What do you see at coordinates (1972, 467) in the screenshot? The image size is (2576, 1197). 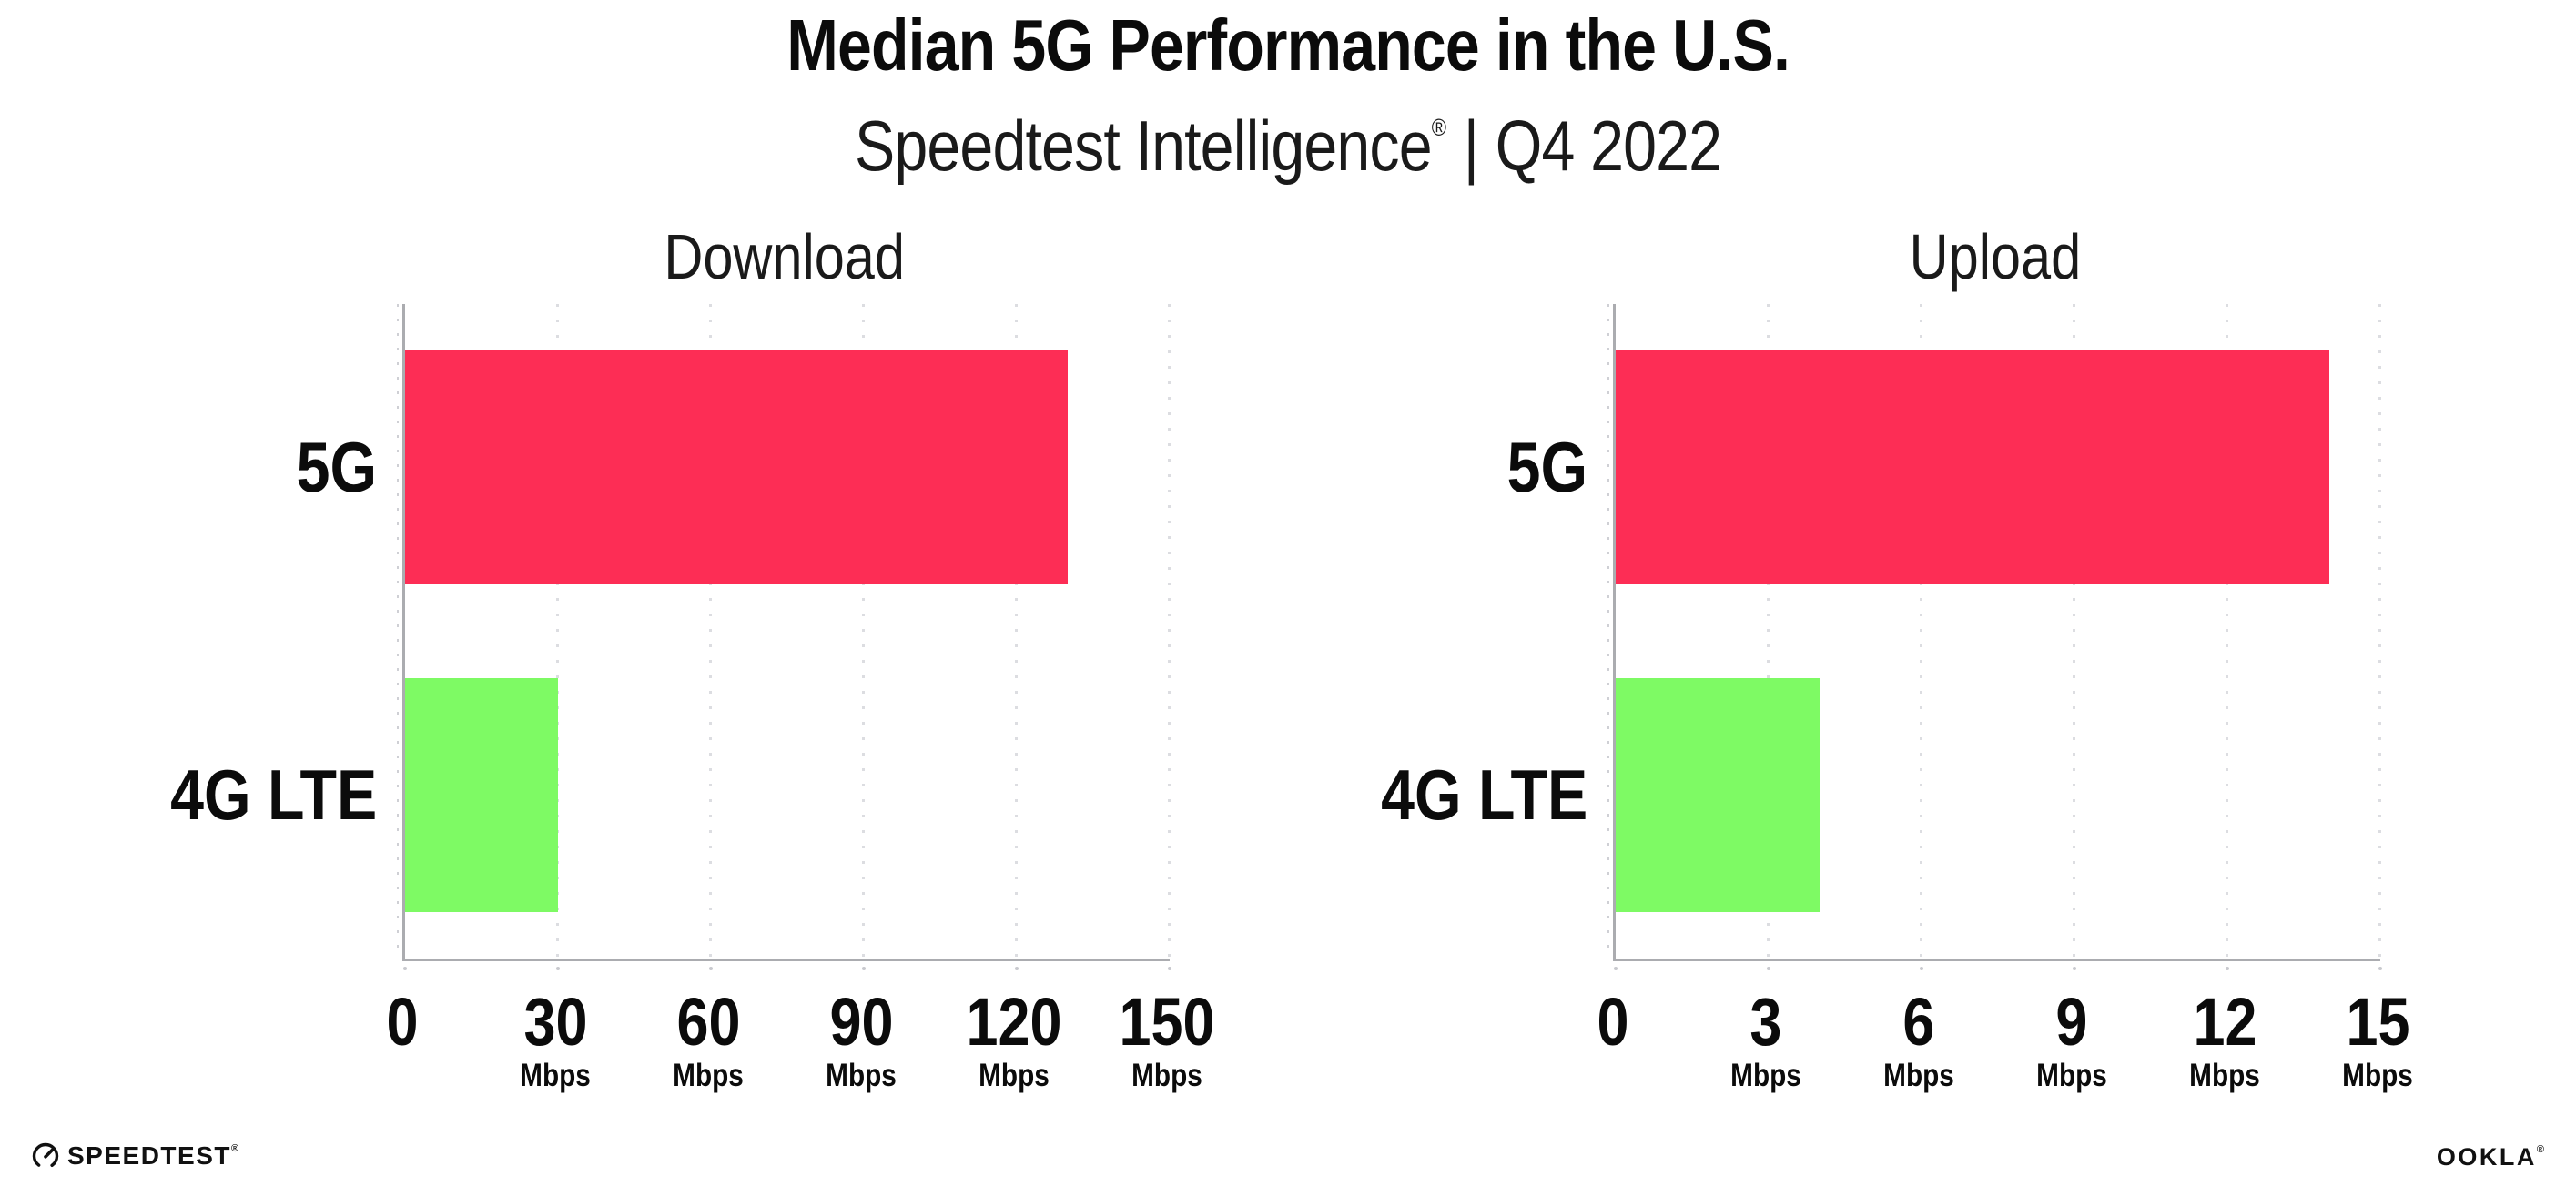 I see `bar-5g-upload` at bounding box center [1972, 467].